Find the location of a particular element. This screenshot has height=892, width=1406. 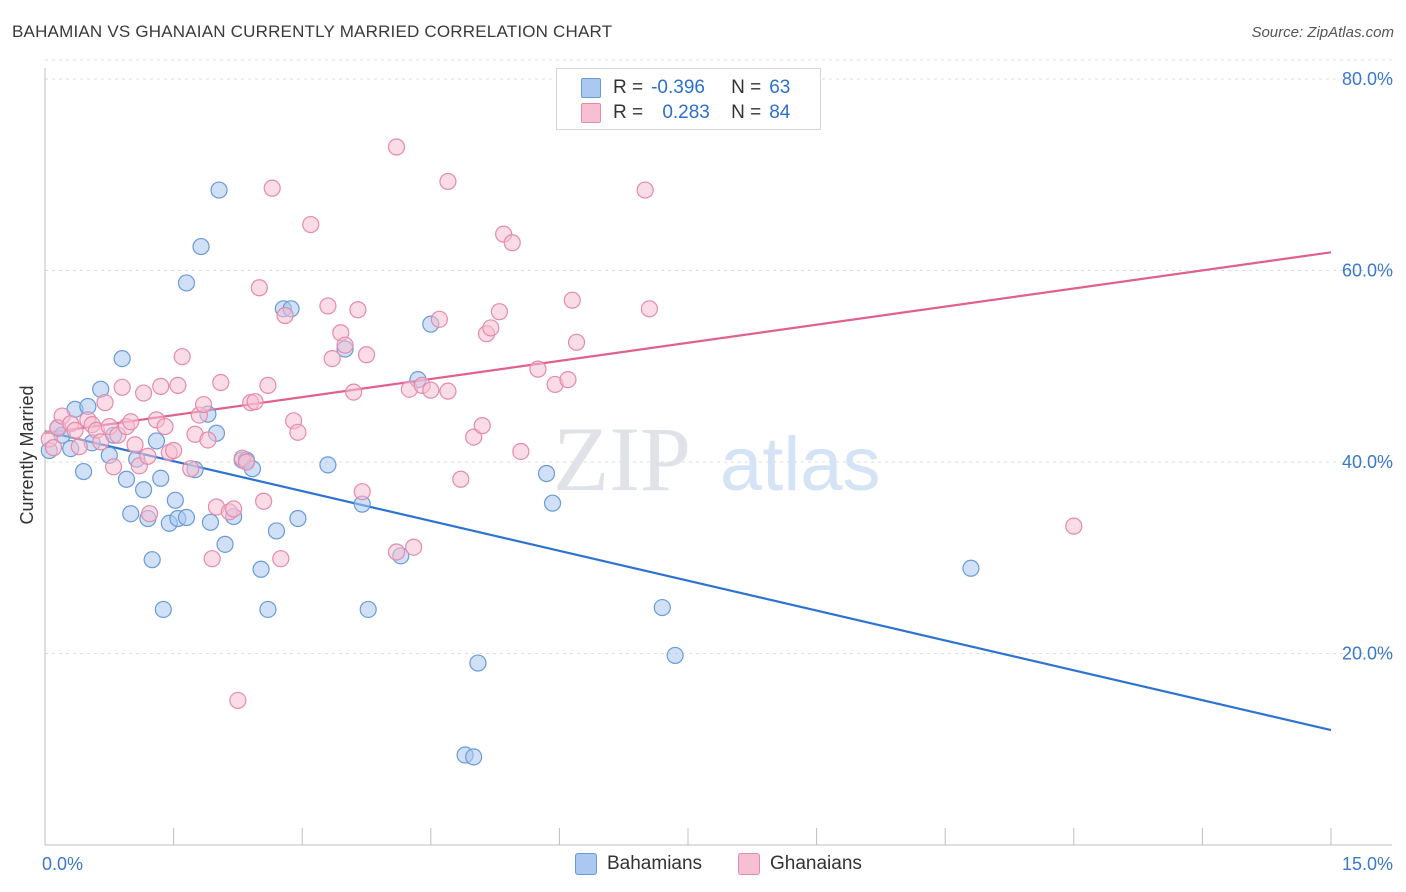

legend-swatch-pink is located at coordinates (591, 113).